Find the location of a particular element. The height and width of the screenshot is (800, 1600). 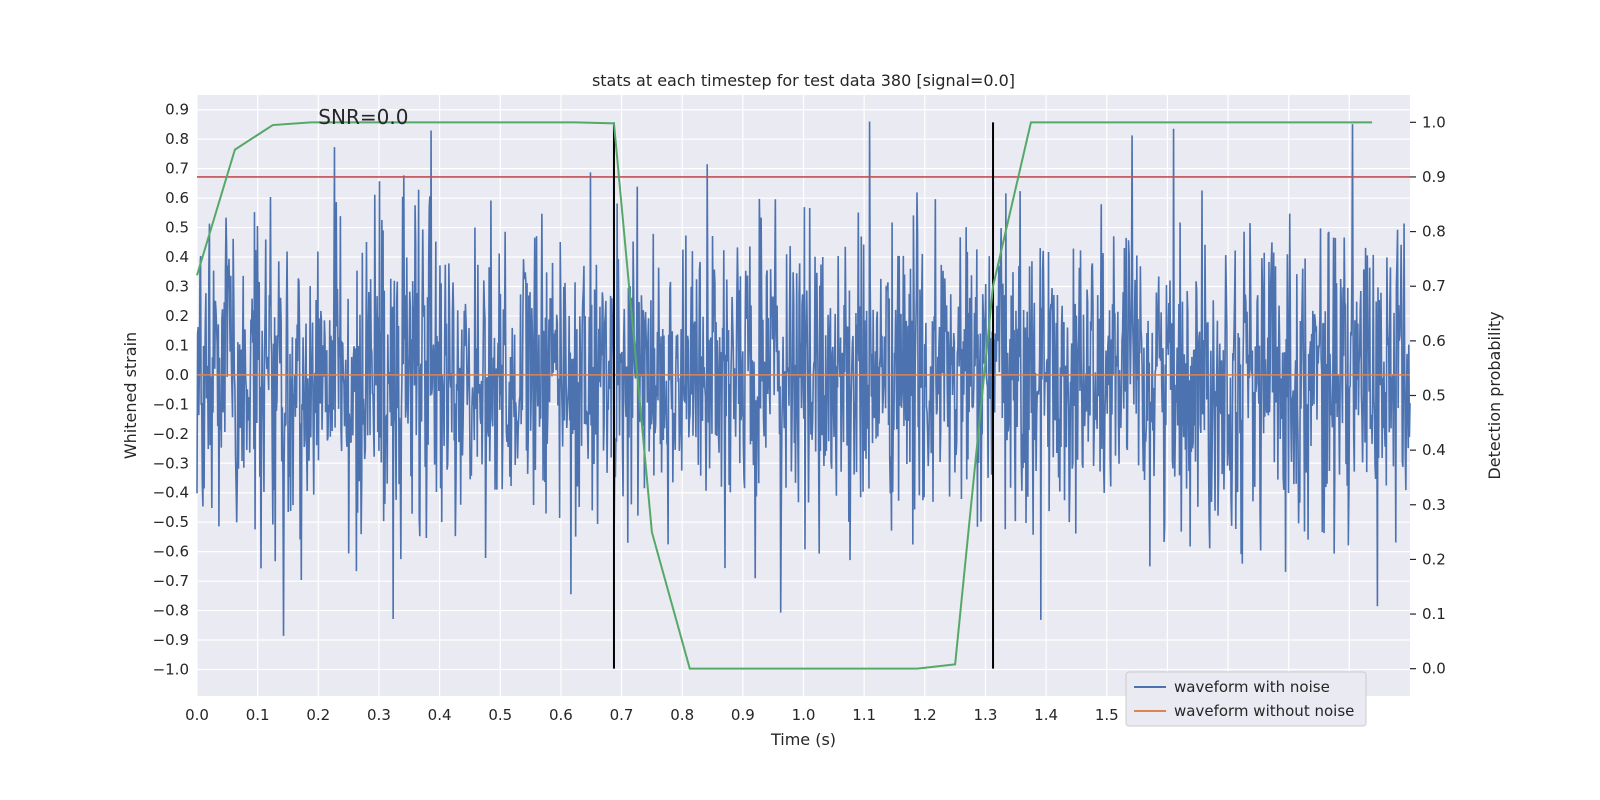

y-tick-label-right-5: 0.5 is located at coordinates (1434, 396).